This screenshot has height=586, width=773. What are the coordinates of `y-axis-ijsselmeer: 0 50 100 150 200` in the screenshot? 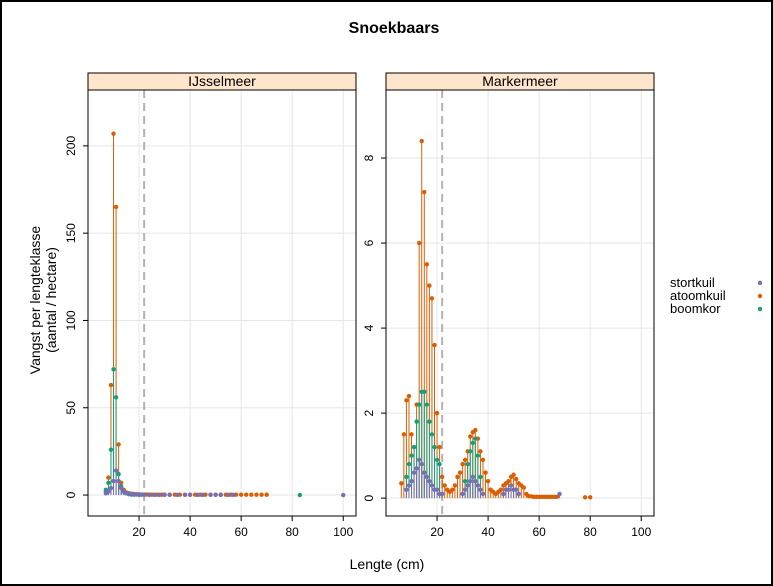 It's located at (76, 317).